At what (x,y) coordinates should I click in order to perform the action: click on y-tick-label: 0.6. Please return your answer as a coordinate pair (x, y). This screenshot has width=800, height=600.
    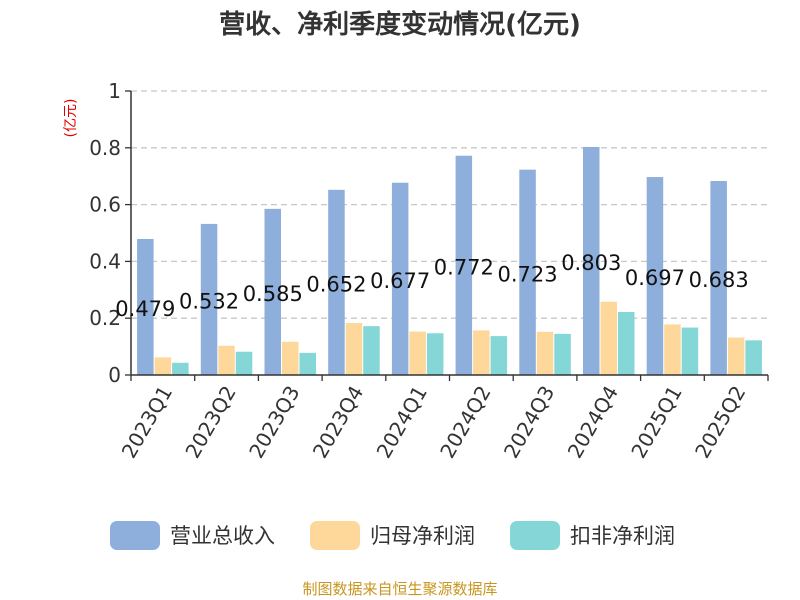
    Looking at the image, I should click on (105, 205).